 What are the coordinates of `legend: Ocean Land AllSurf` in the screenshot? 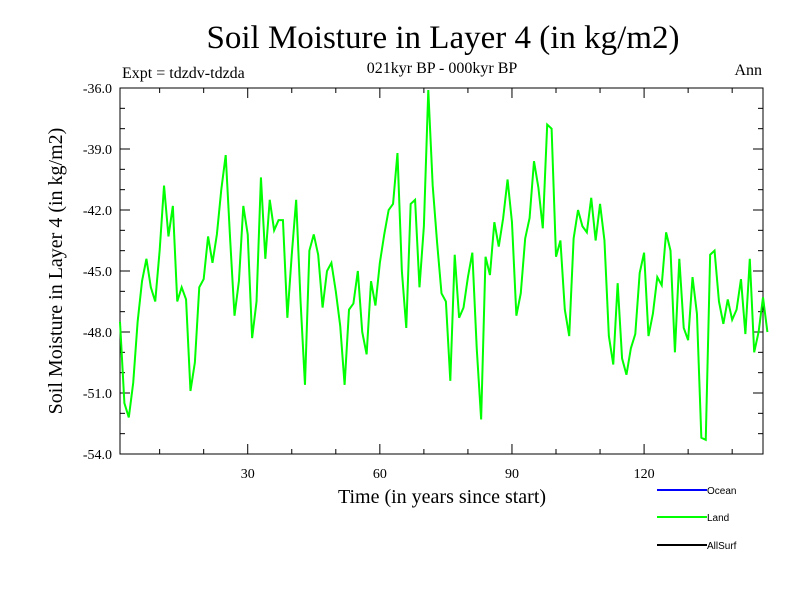 It's located at (697, 519).